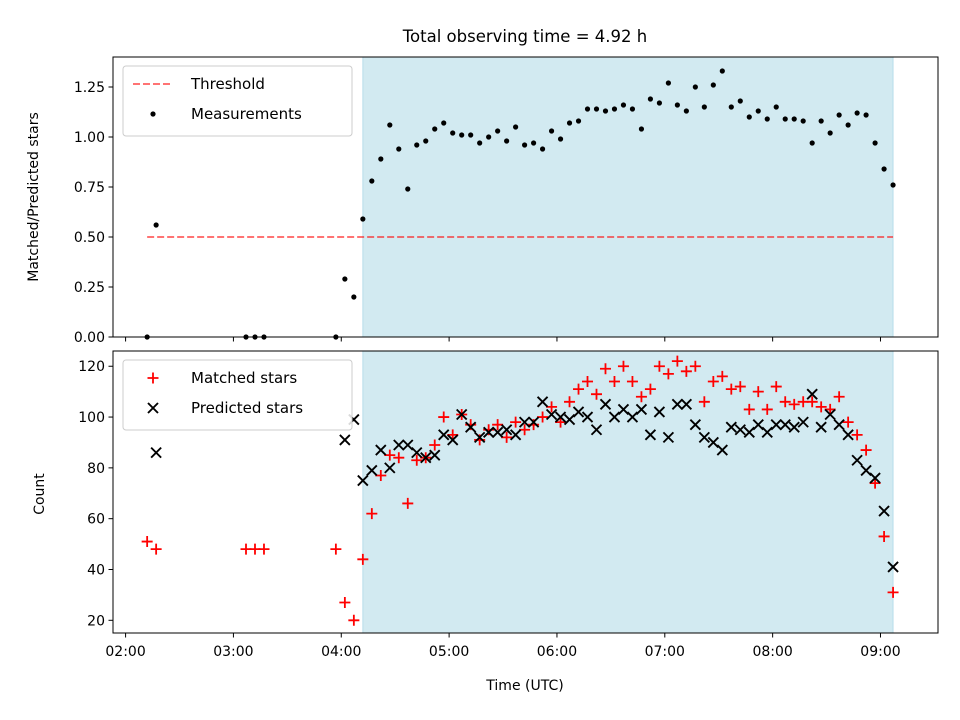  I want to click on x-tick-label: 02:00, so click(125, 652).